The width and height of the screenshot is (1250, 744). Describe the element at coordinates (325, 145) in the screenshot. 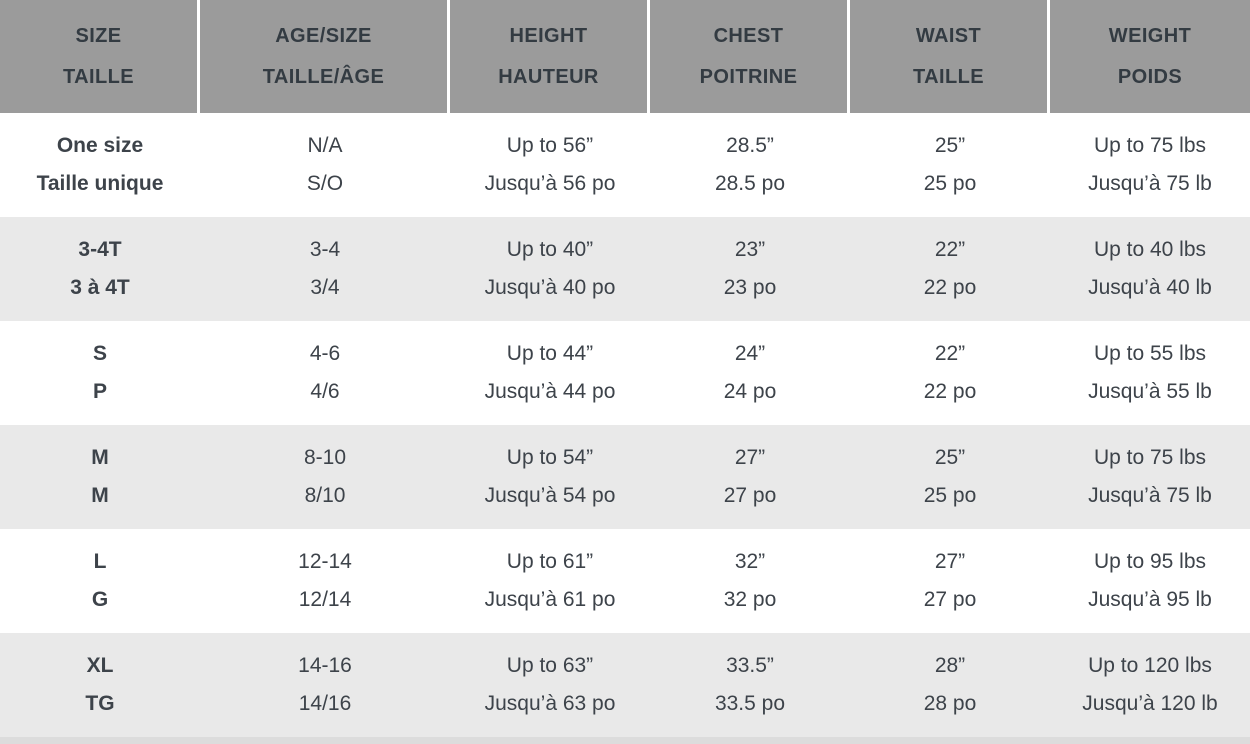

I see `cell-line-en: N/A` at that location.